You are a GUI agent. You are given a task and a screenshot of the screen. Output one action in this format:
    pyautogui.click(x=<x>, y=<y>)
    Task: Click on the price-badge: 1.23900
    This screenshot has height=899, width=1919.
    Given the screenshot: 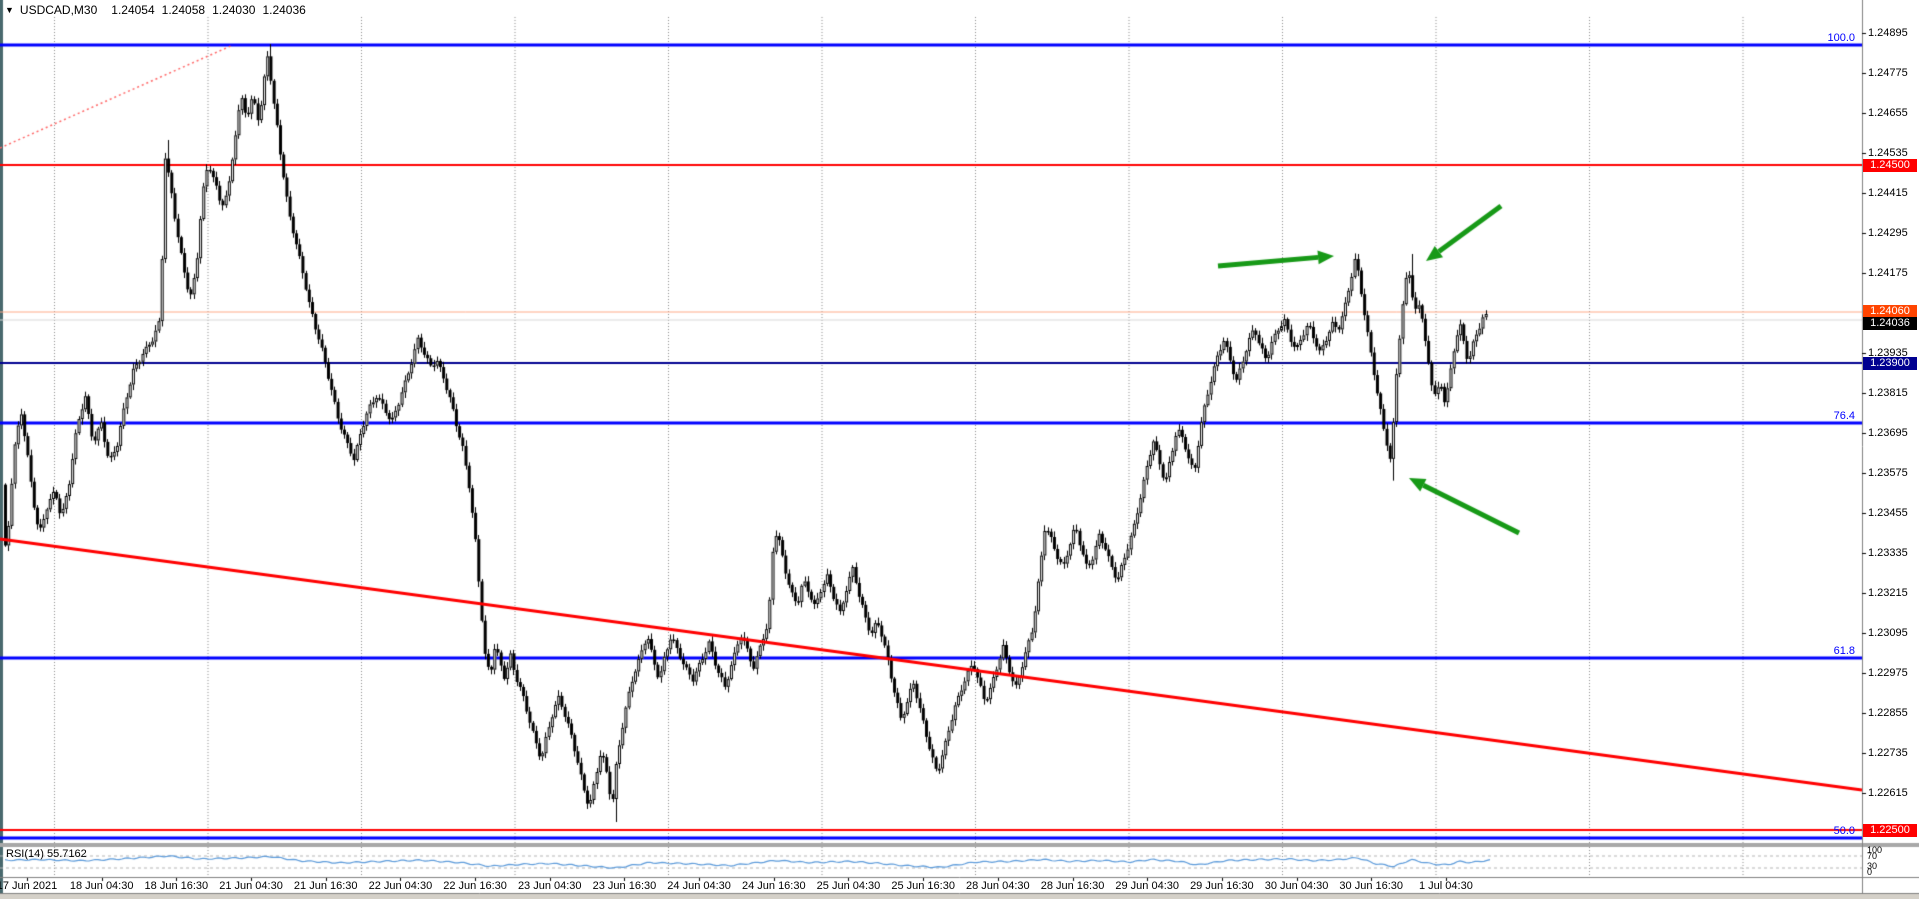 What is the action you would take?
    pyautogui.click(x=1890, y=363)
    